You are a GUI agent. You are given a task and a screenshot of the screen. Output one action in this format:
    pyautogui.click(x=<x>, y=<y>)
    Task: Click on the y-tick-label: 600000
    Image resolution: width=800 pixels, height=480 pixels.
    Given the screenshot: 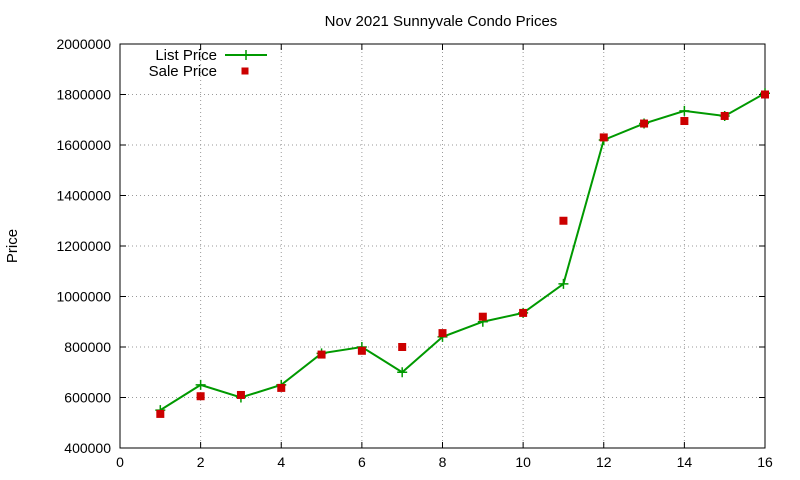 What is the action you would take?
    pyautogui.click(x=87, y=398)
    